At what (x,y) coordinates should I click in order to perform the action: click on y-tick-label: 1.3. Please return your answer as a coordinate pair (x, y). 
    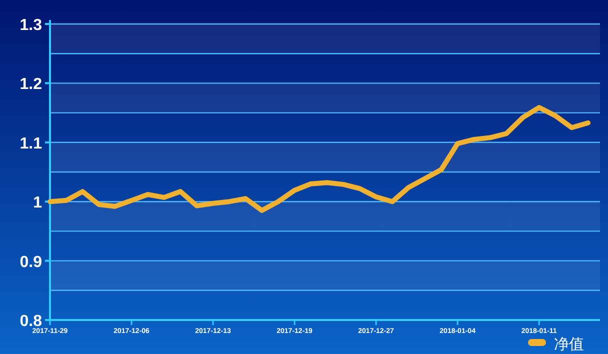
    Looking at the image, I should click on (31, 25).